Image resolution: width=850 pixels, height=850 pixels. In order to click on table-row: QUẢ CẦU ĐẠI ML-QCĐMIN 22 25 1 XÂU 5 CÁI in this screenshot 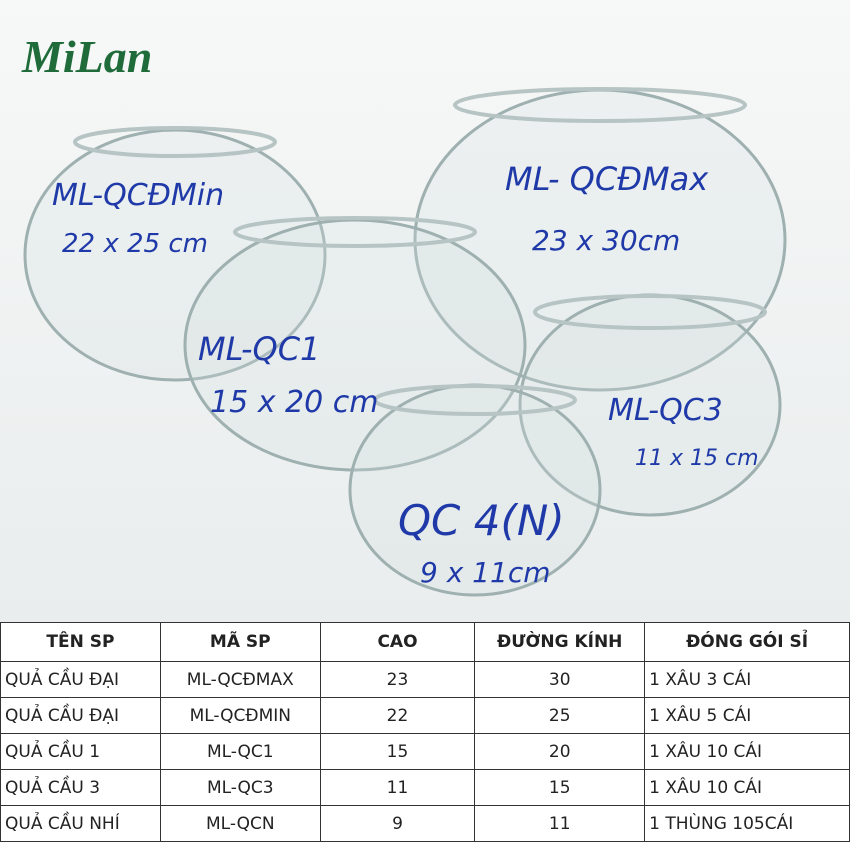, I will do `click(425, 715)`.